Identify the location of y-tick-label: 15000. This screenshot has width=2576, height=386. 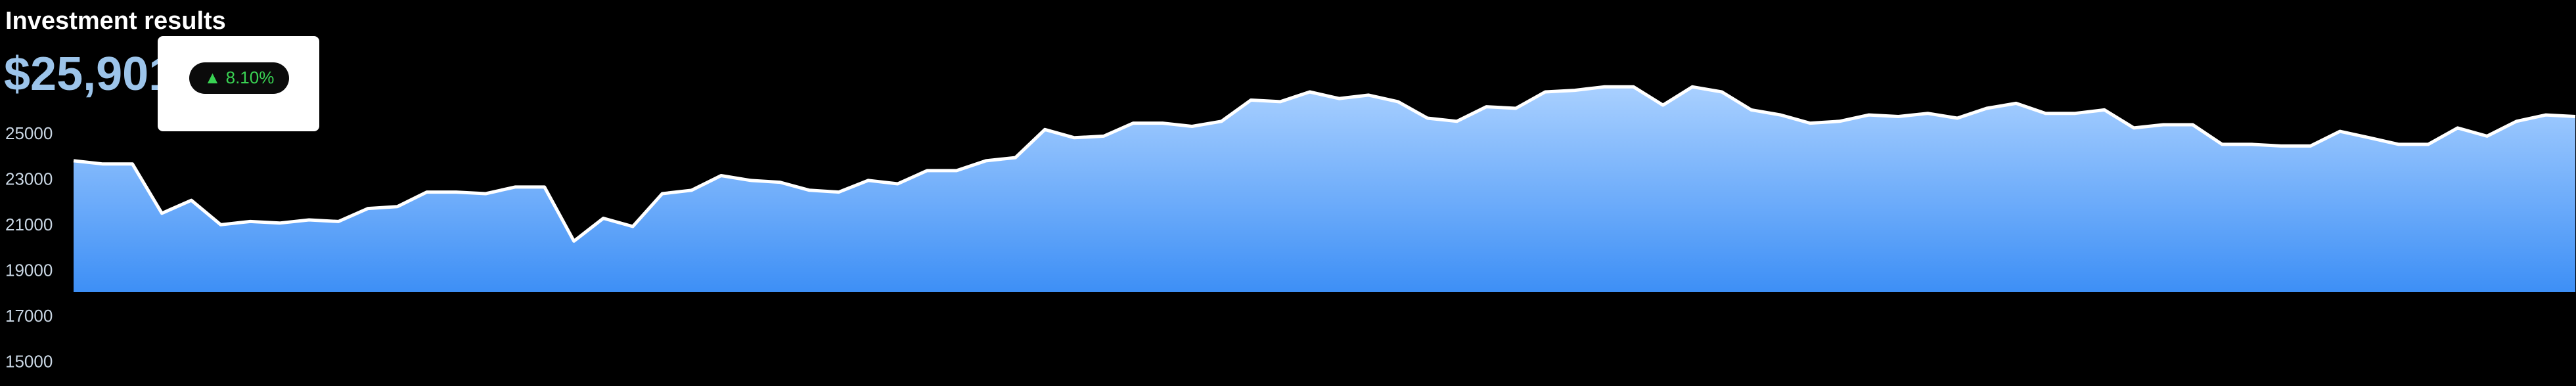
(29, 361).